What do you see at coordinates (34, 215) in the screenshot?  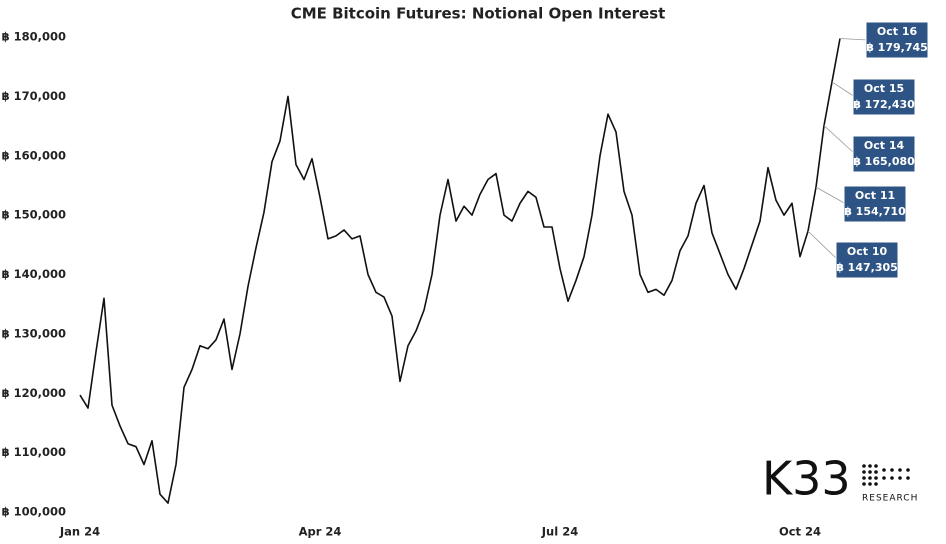 I see `y-tick-label: ฿ 150,000` at bounding box center [34, 215].